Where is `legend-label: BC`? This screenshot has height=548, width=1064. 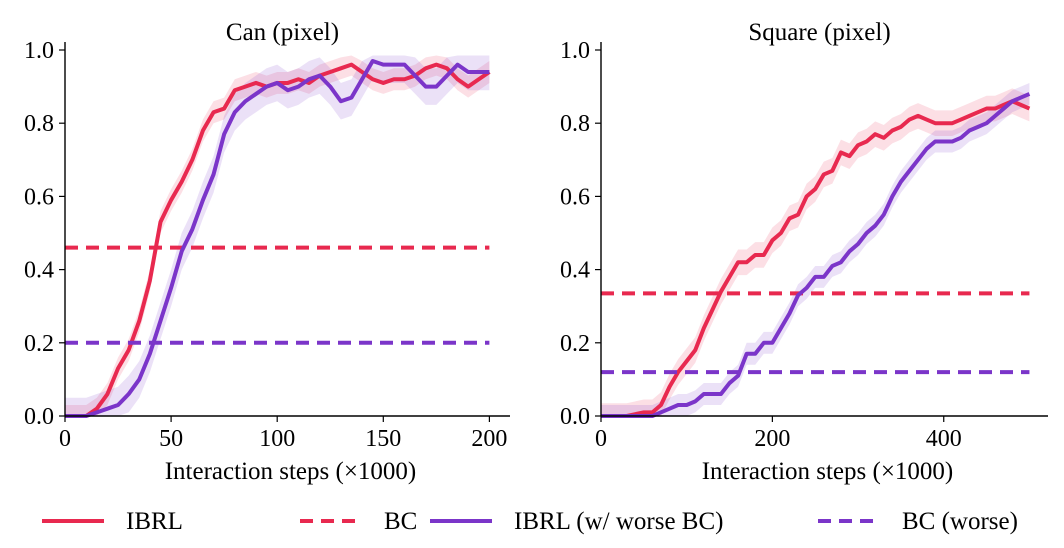 legend-label: BC is located at coordinates (400, 521).